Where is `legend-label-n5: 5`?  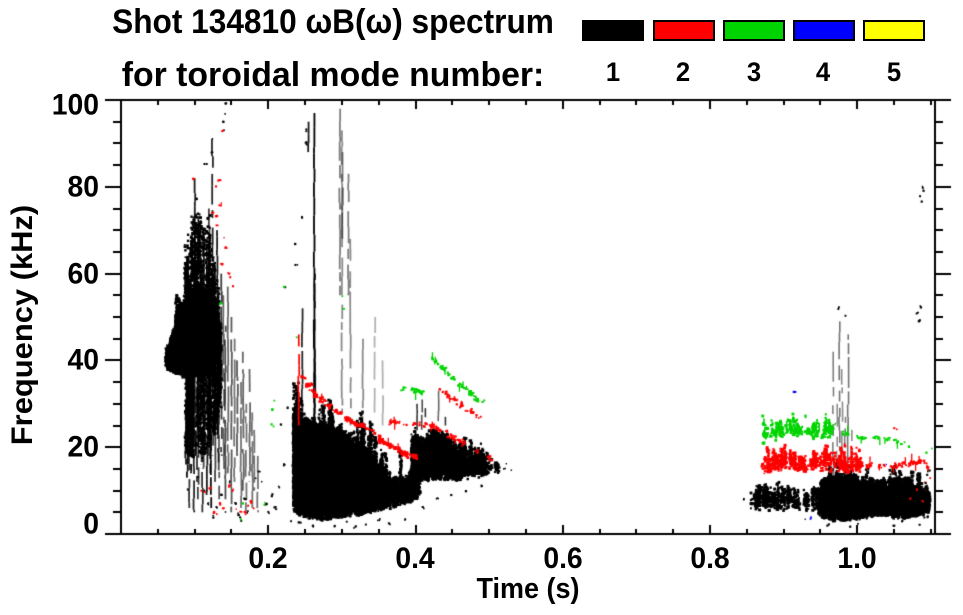
legend-label-n5: 5 is located at coordinates (894, 72).